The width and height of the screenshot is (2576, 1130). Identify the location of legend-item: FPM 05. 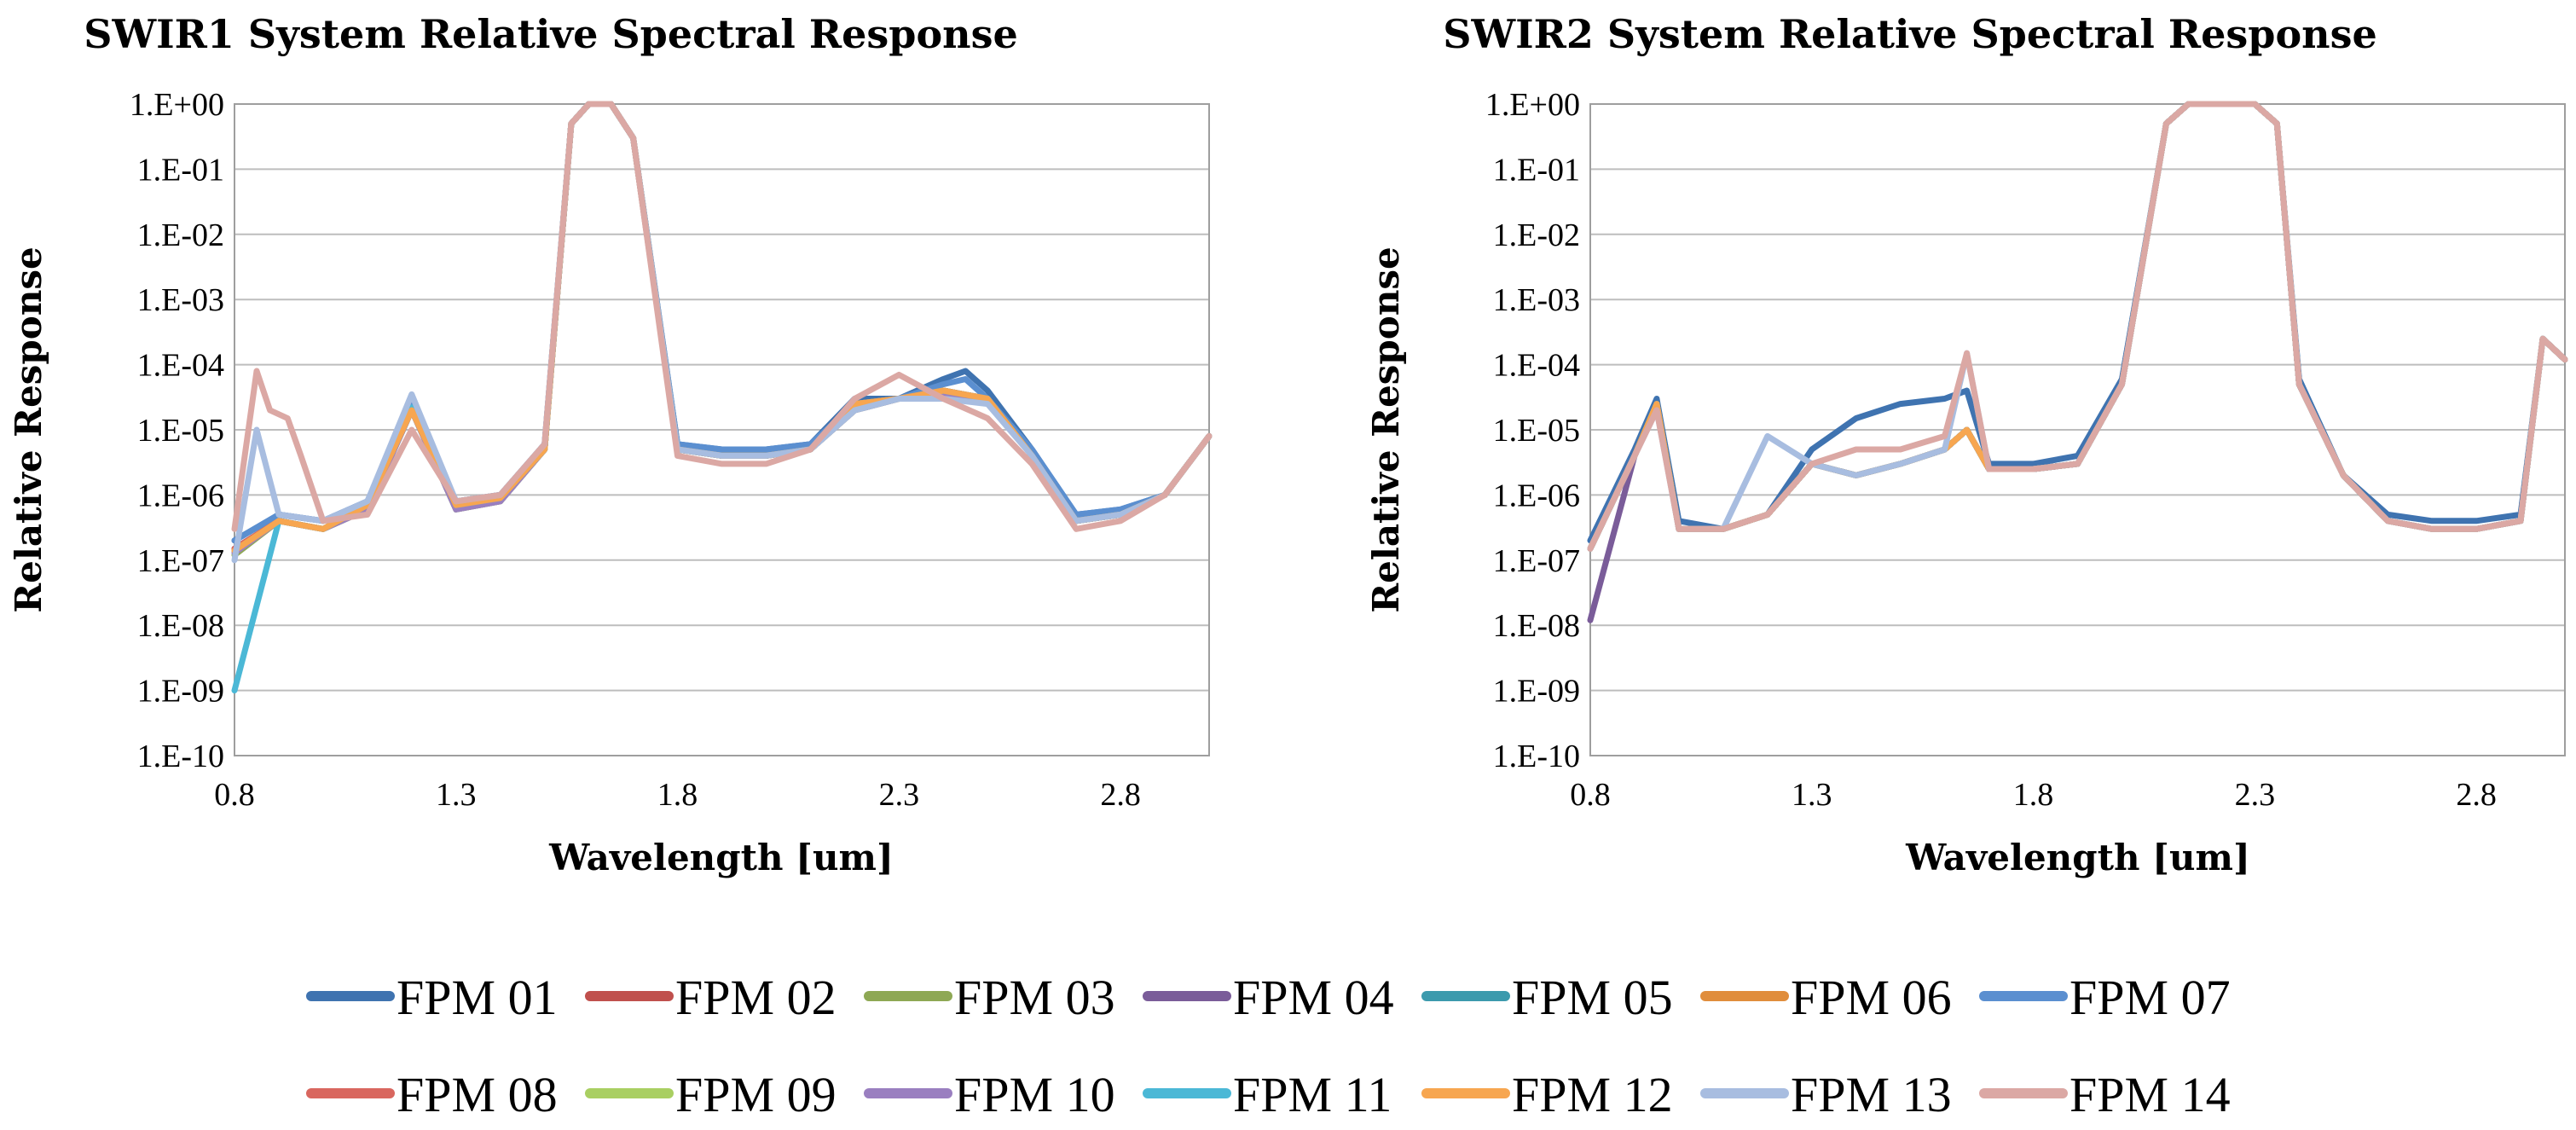
(1547, 997).